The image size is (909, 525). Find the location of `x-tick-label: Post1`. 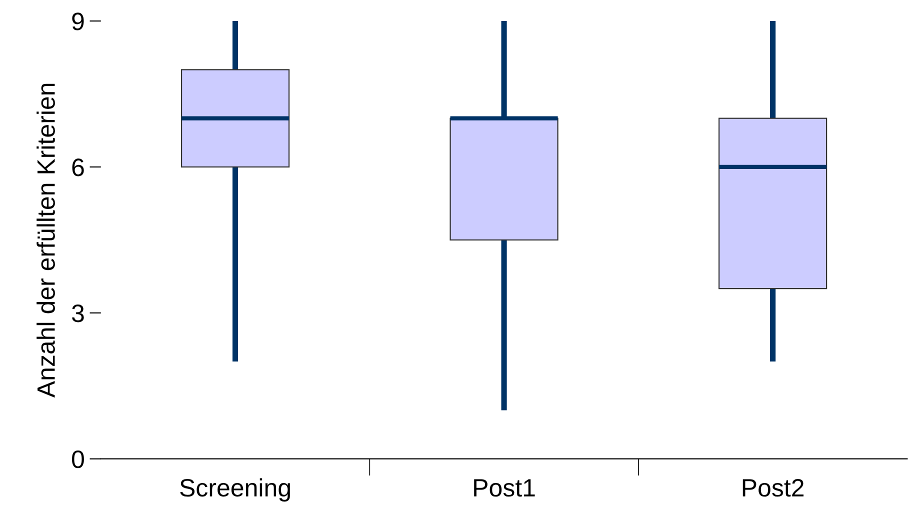

x-tick-label: Post1 is located at coordinates (504, 488).